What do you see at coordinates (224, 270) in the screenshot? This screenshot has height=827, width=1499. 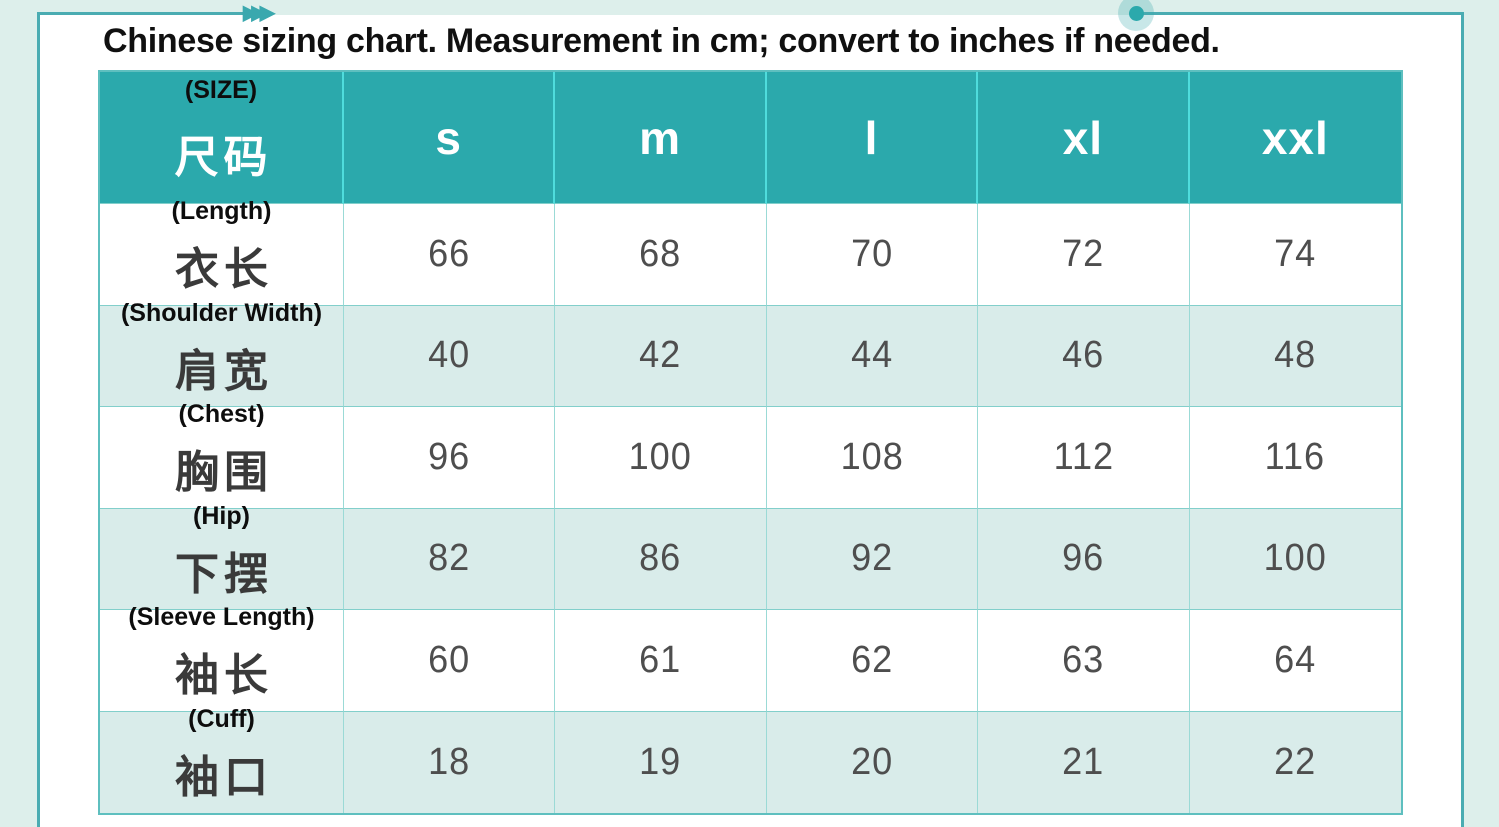 I see `length-label-chinese: 衣长` at bounding box center [224, 270].